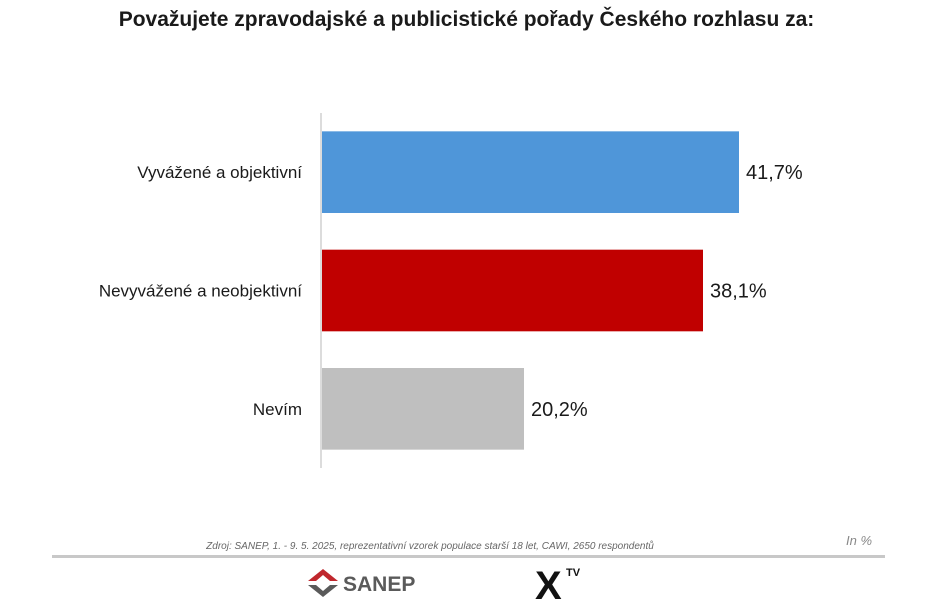  Describe the element at coordinates (573, 573) in the screenshot. I see `xtv-logo-sup: TV` at that location.